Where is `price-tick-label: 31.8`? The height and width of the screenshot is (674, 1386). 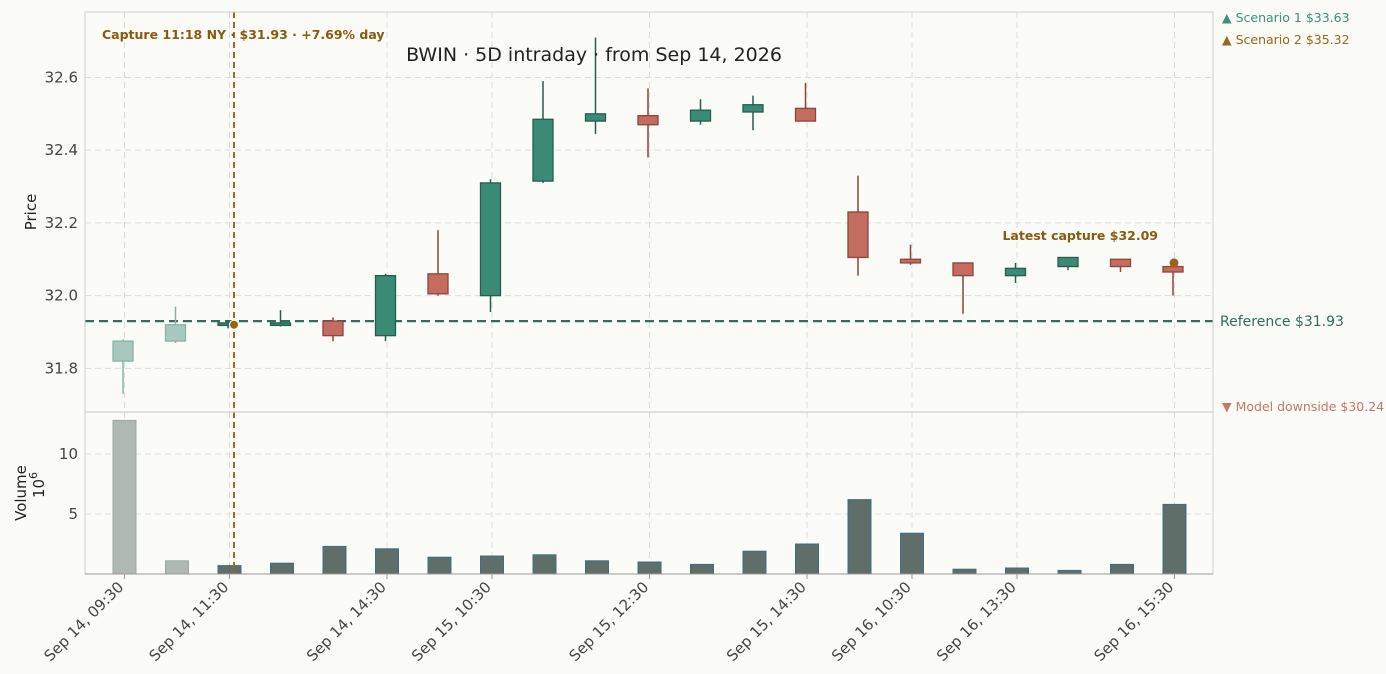
price-tick-label: 31.8 is located at coordinates (61, 368).